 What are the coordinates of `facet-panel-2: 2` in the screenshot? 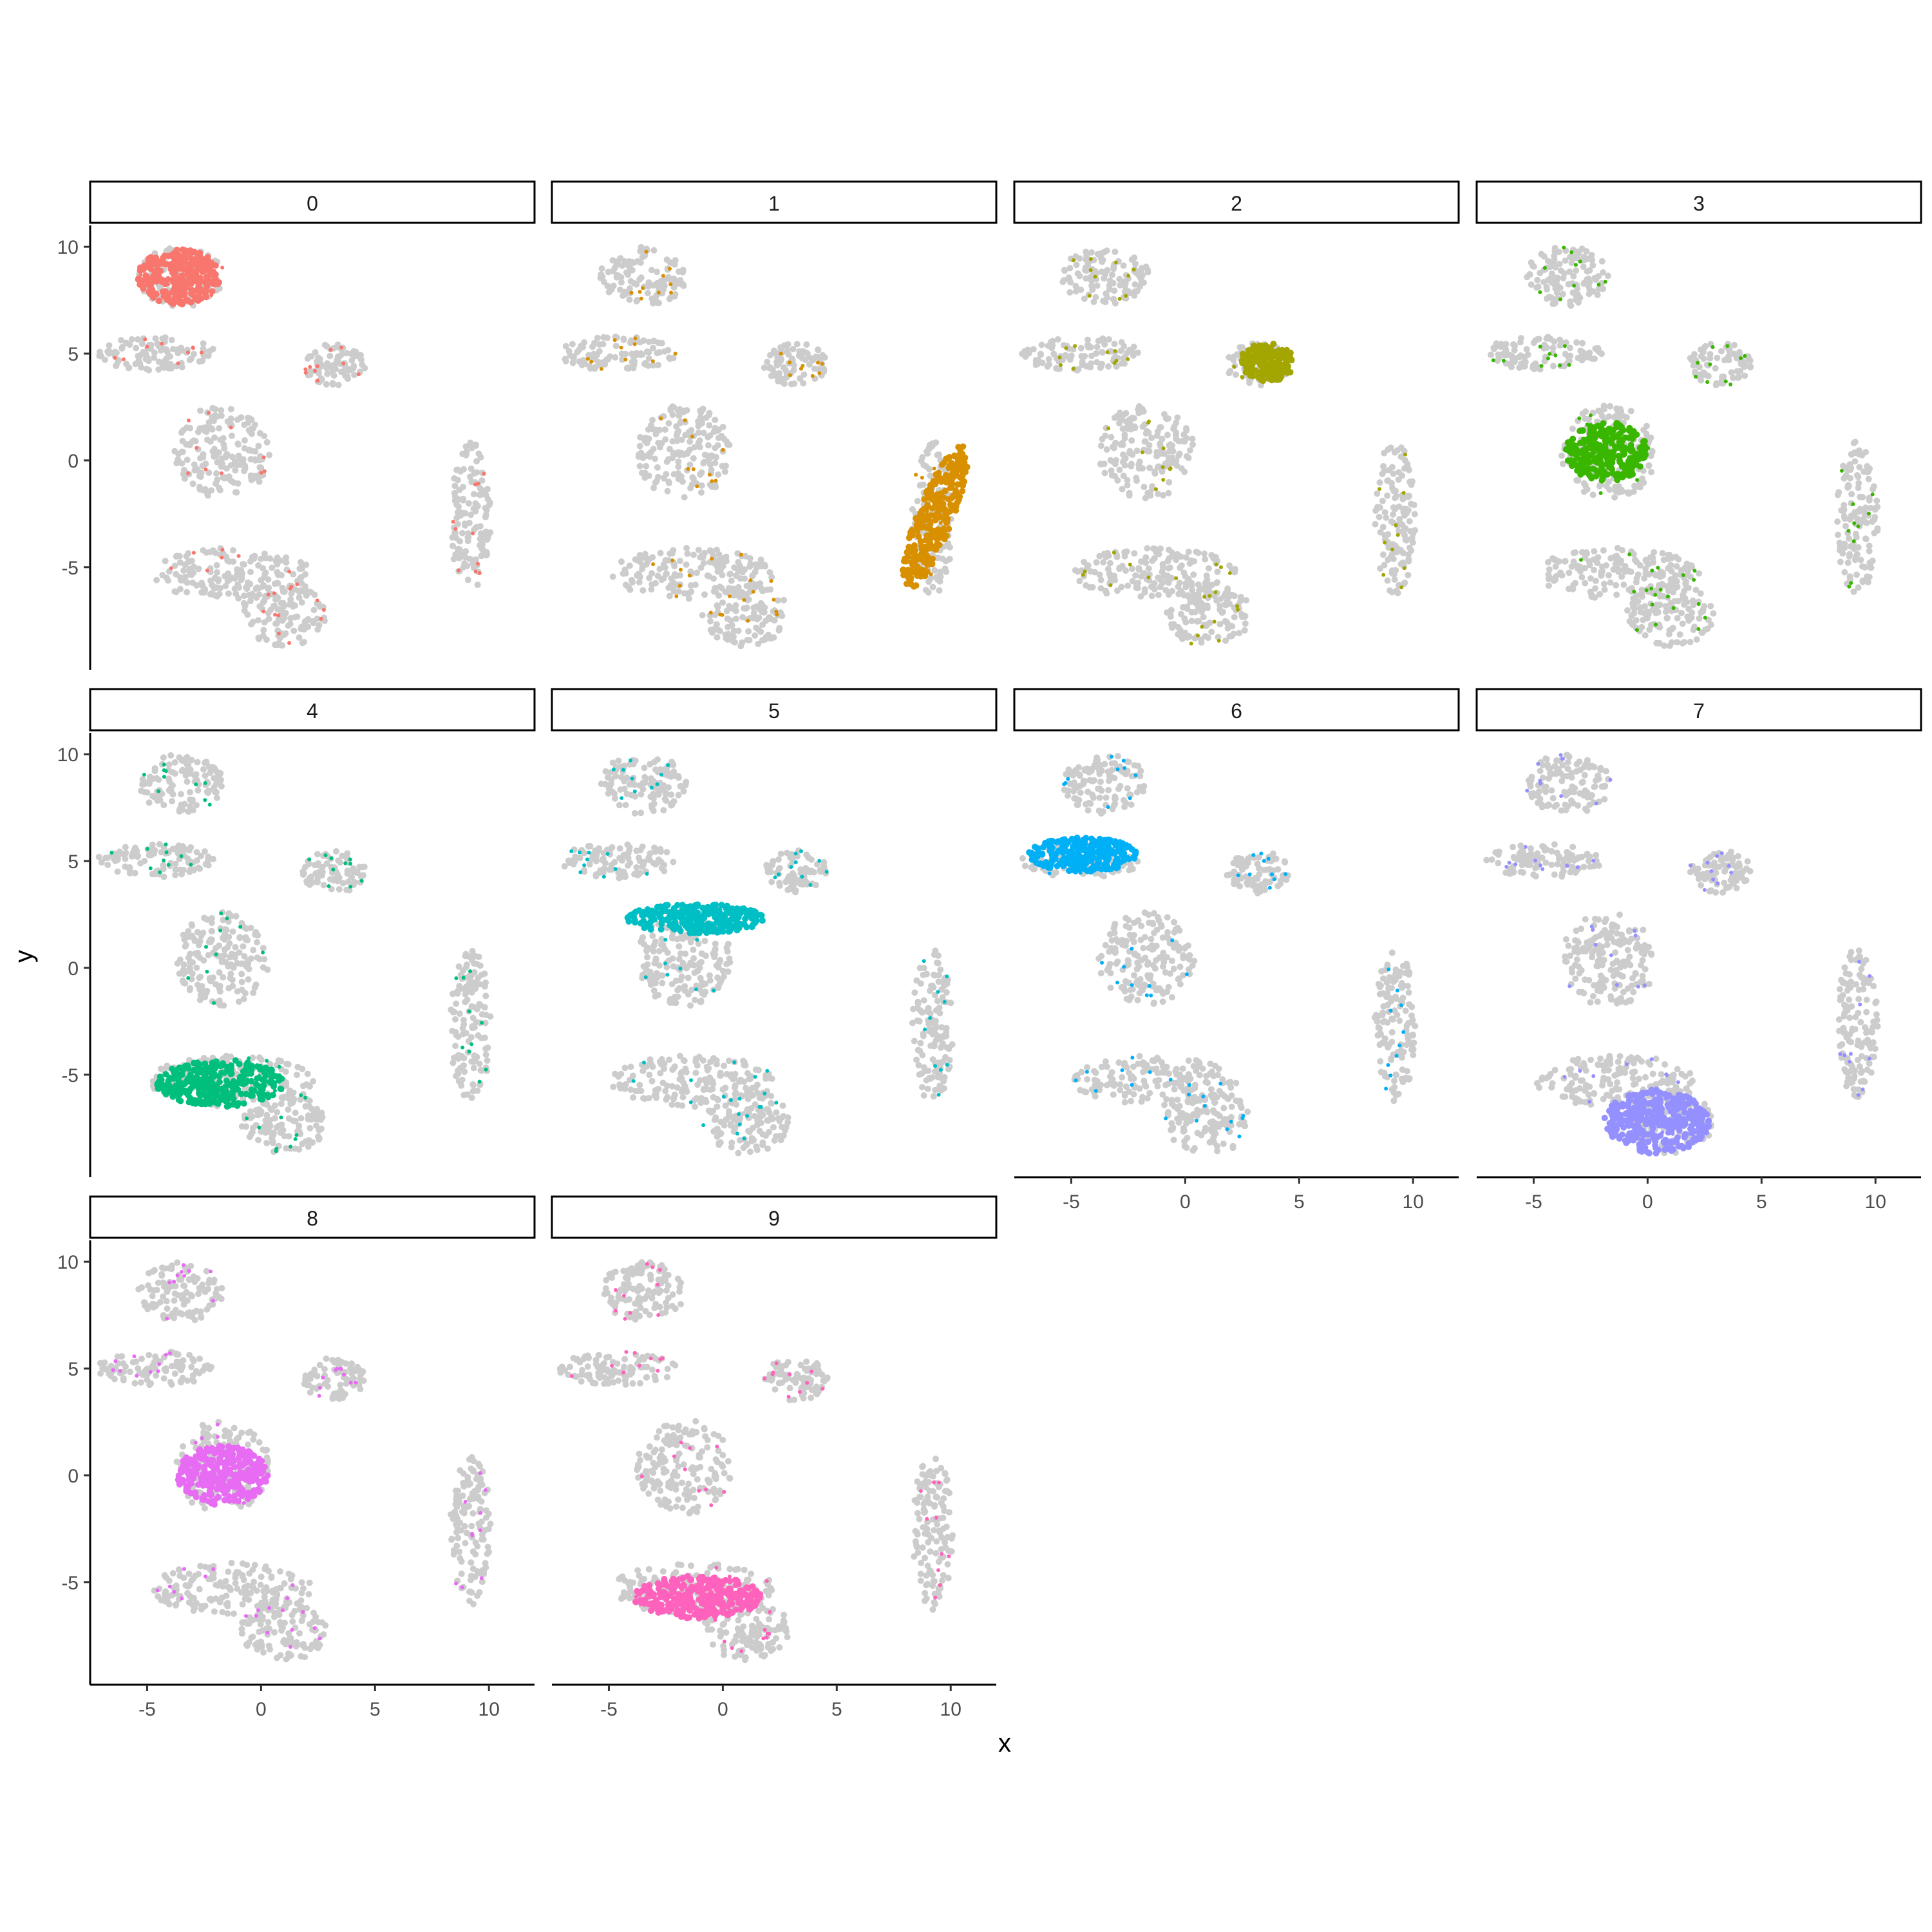 It's located at (1236, 413).